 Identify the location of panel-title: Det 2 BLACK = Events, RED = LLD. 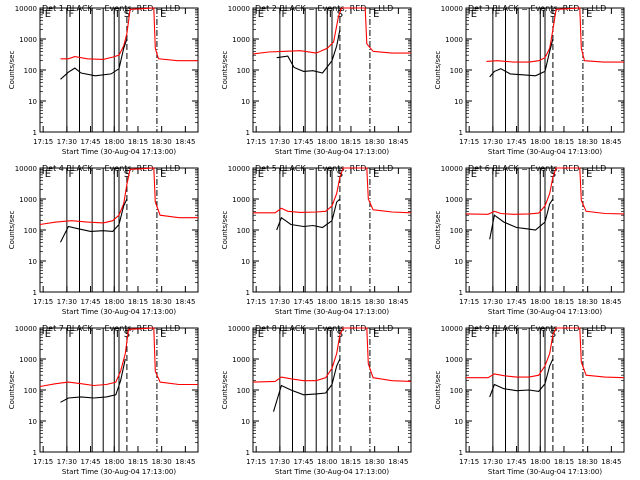
(324, 8).